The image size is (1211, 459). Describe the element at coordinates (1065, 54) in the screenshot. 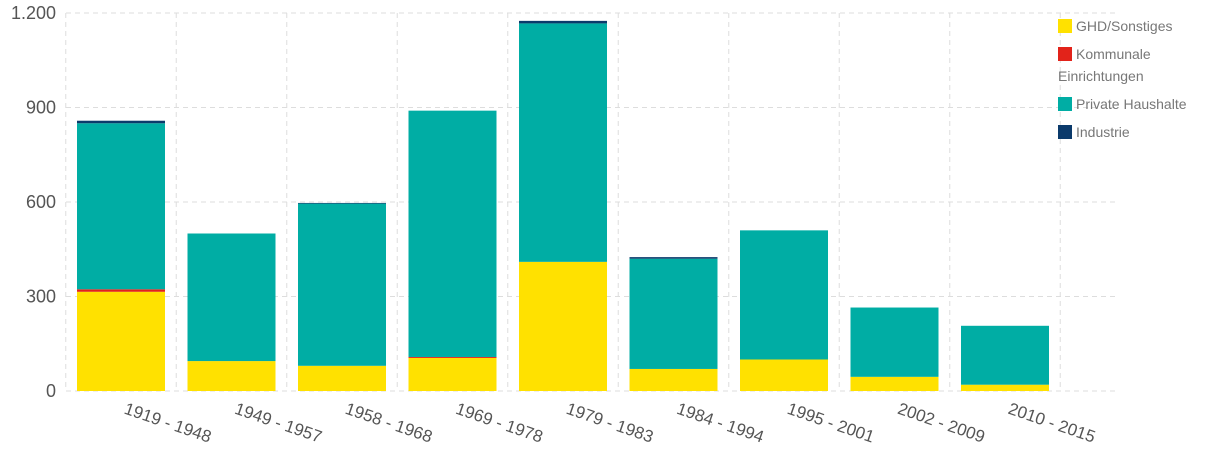

I see `legend-swatch-kommunale` at that location.